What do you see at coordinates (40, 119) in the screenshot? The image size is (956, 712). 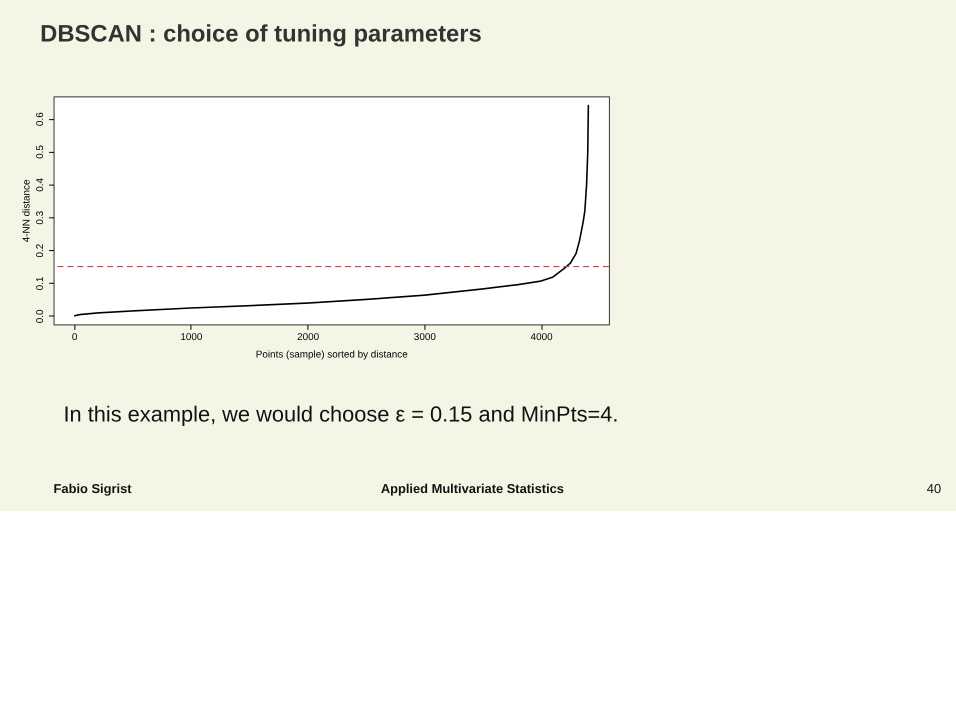 I see `y-tick-label: 0.6` at bounding box center [40, 119].